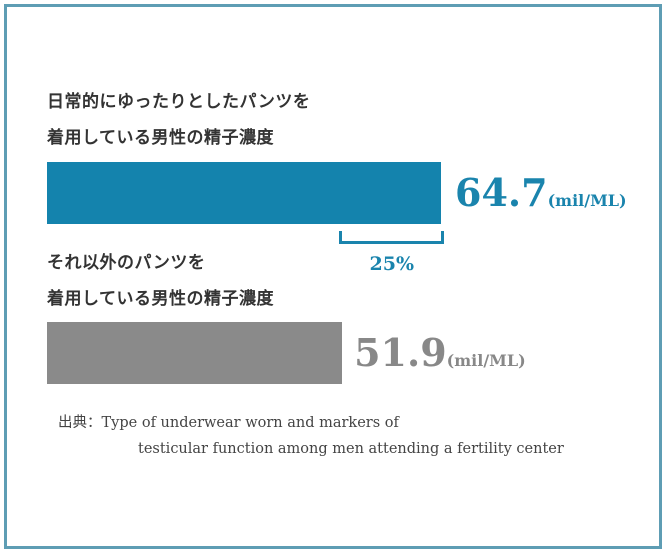 This screenshot has width=665, height=553. I want to click on source-label: 出典：, so click(80, 423).